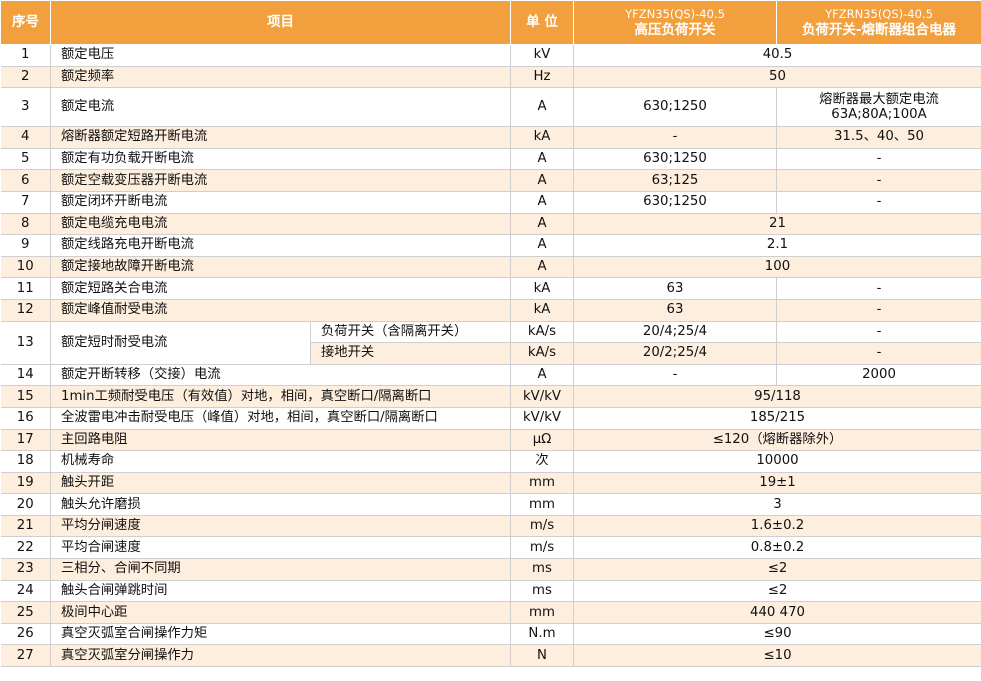 The image size is (981, 681). I want to click on row-number: 22, so click(25, 548).